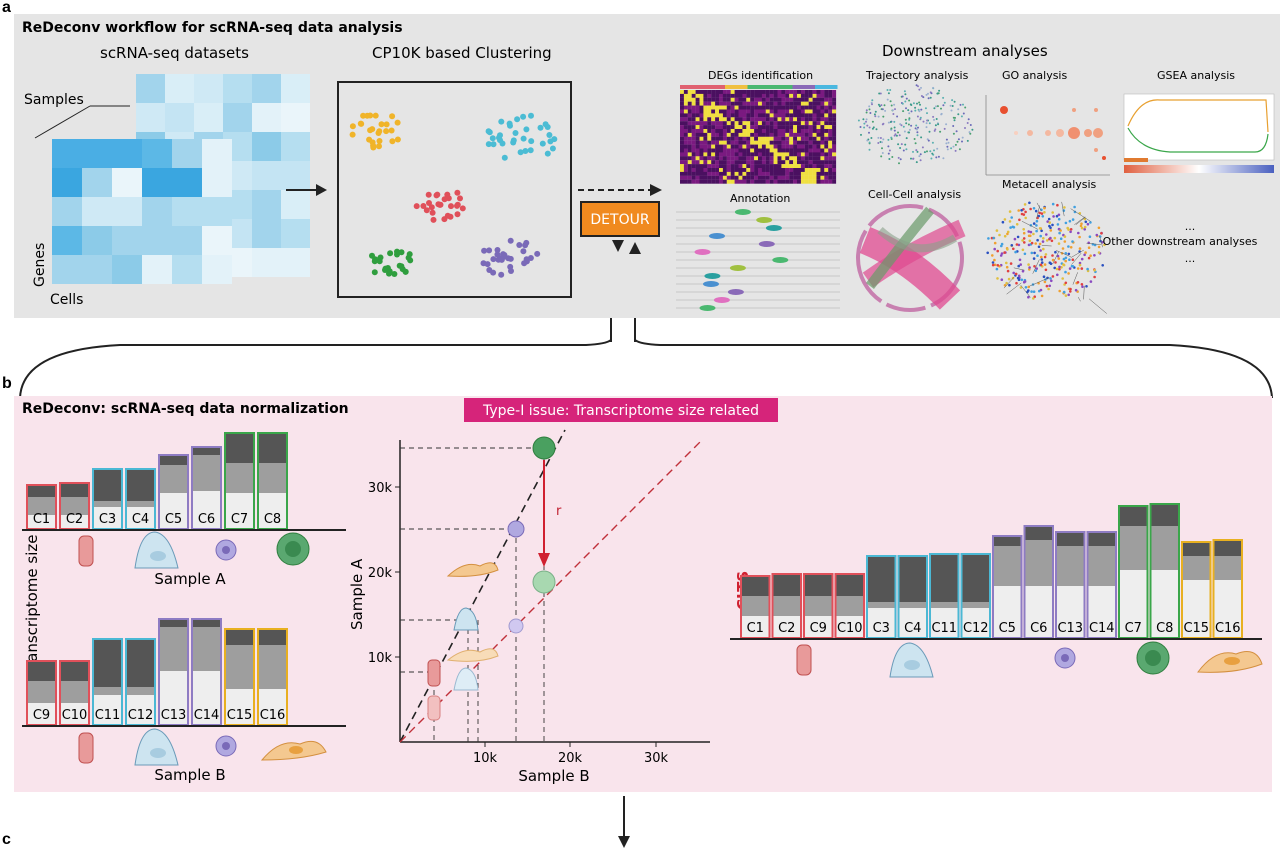 Image resolution: width=1280 pixels, height=848 pixels. I want to click on y-tick-label: 20k, so click(380, 573).